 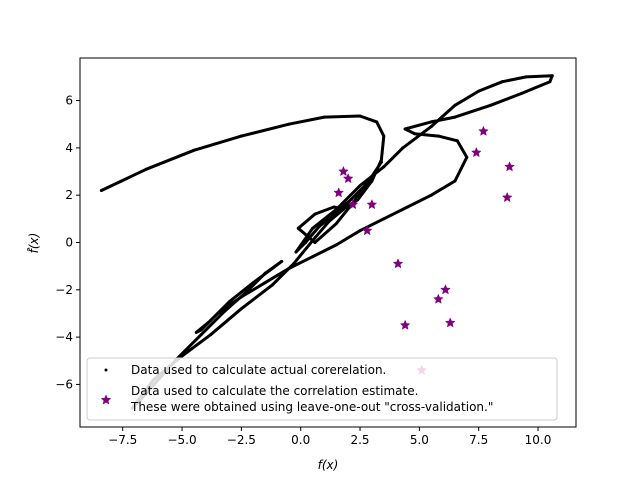 What do you see at coordinates (34, 243) in the screenshot?
I see `y-axis-label: f̂(x)` at bounding box center [34, 243].